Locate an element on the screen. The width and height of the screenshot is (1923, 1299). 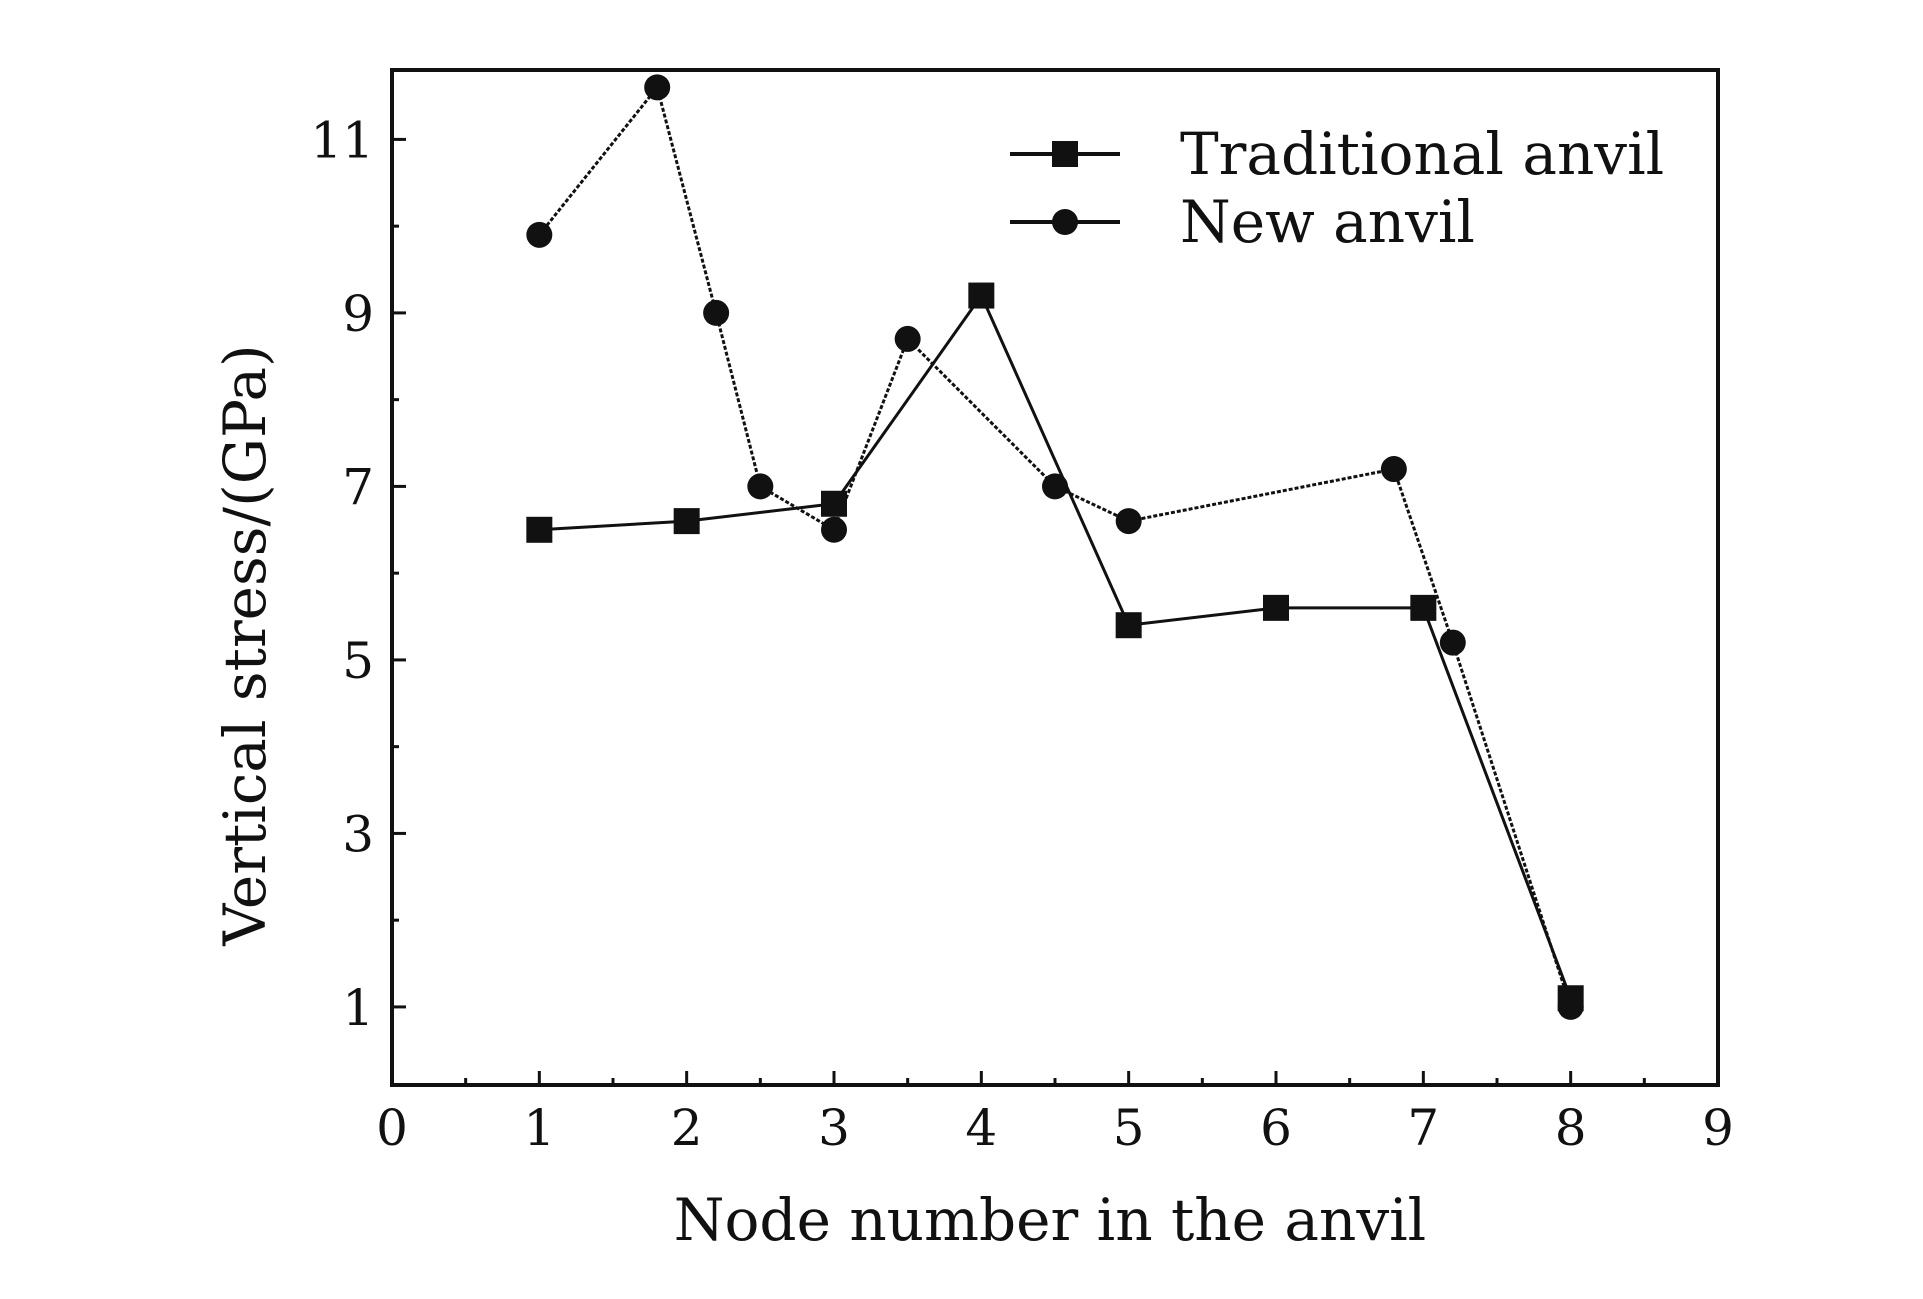
x-tick-label: 0 is located at coordinates (392, 1128).